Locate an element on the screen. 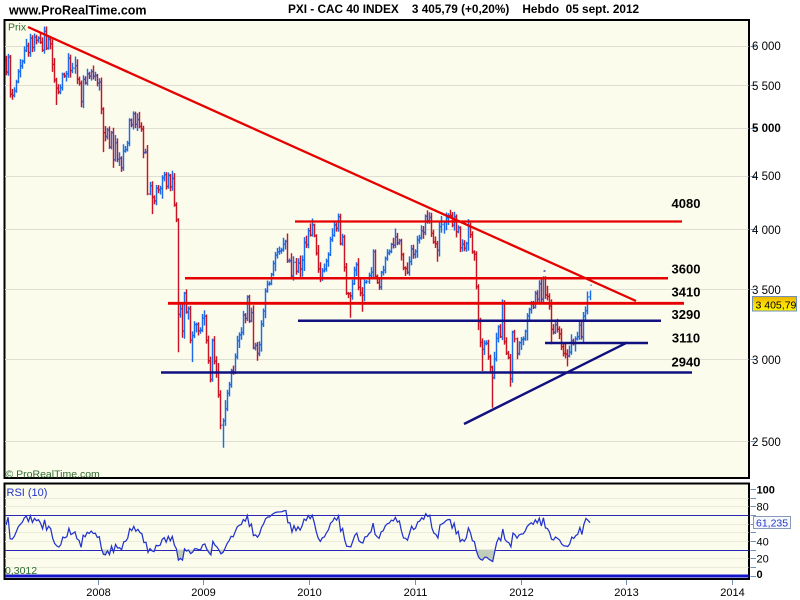 Image resolution: width=800 pixels, height=600 pixels. svg-text: 3410 is located at coordinates (686, 292).